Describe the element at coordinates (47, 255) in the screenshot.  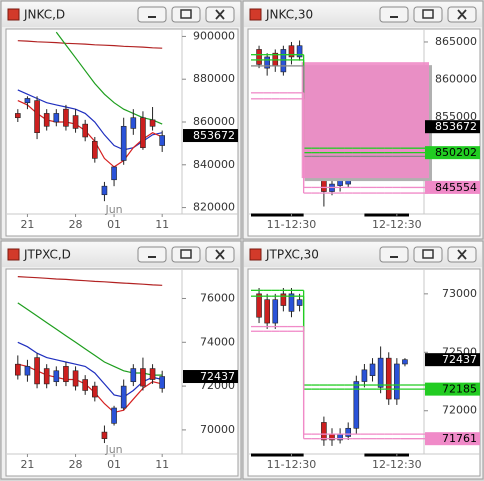
I see `window-title: JTPXC,D` at that location.